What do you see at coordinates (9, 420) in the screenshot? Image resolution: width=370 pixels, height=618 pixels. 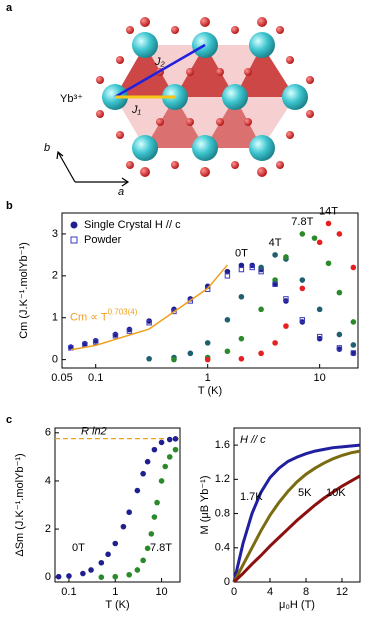 I see `panel-label: c` at bounding box center [9, 420].